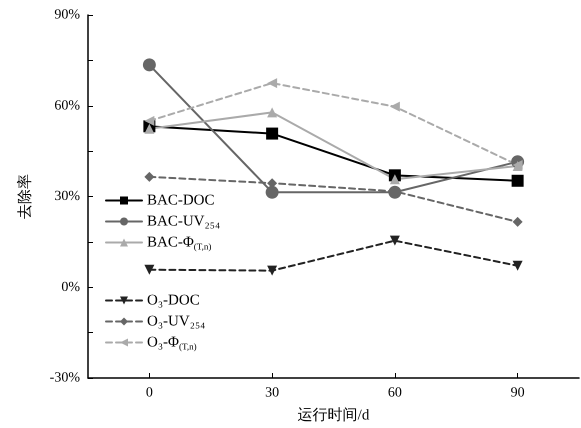 This screenshot has height=428, width=581. Describe the element at coordinates (173, 300) in the screenshot. I see `legend-label: O₃-DOC` at that location.